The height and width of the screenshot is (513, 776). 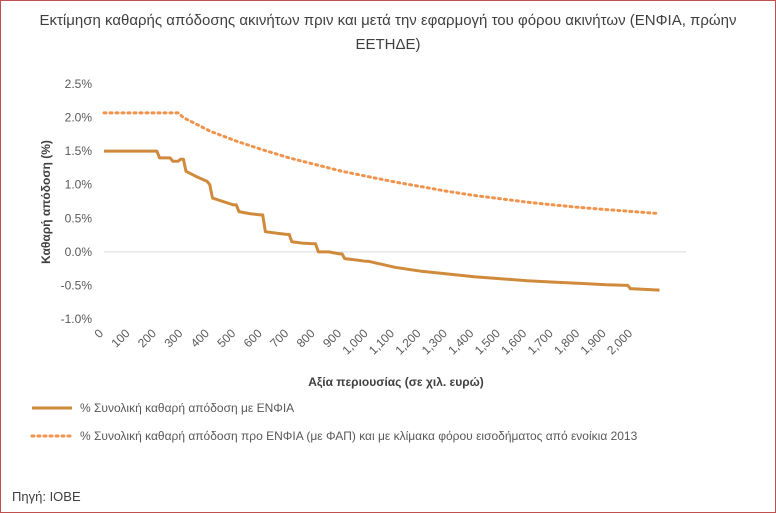 I want to click on y-tick-label: -1.0%, so click(x=77, y=319).